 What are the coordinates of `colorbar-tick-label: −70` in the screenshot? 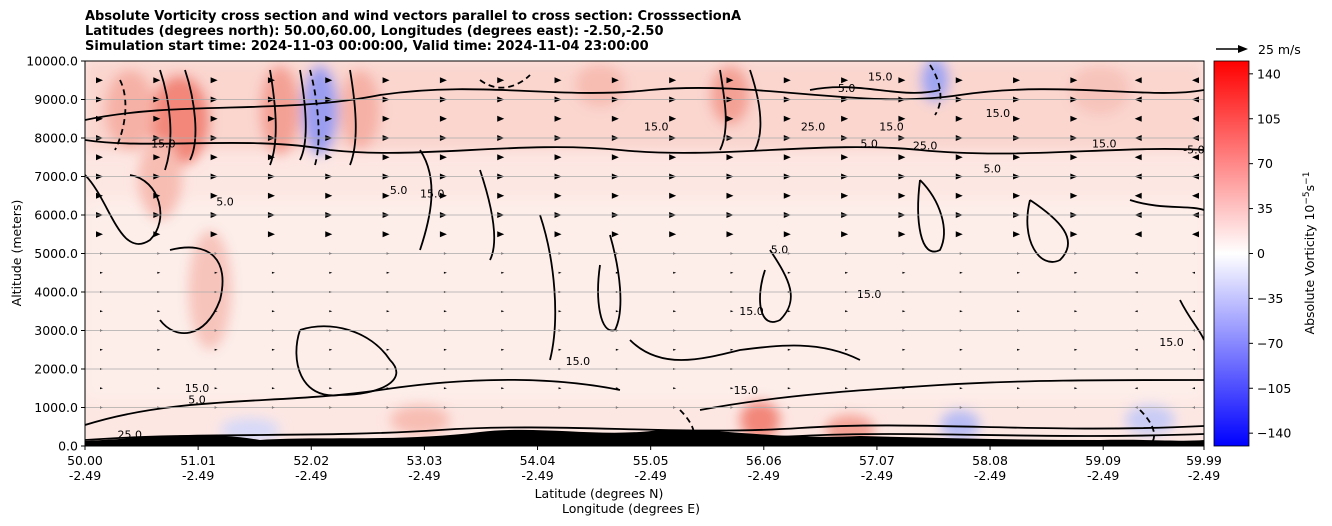 It's located at (1270, 343).